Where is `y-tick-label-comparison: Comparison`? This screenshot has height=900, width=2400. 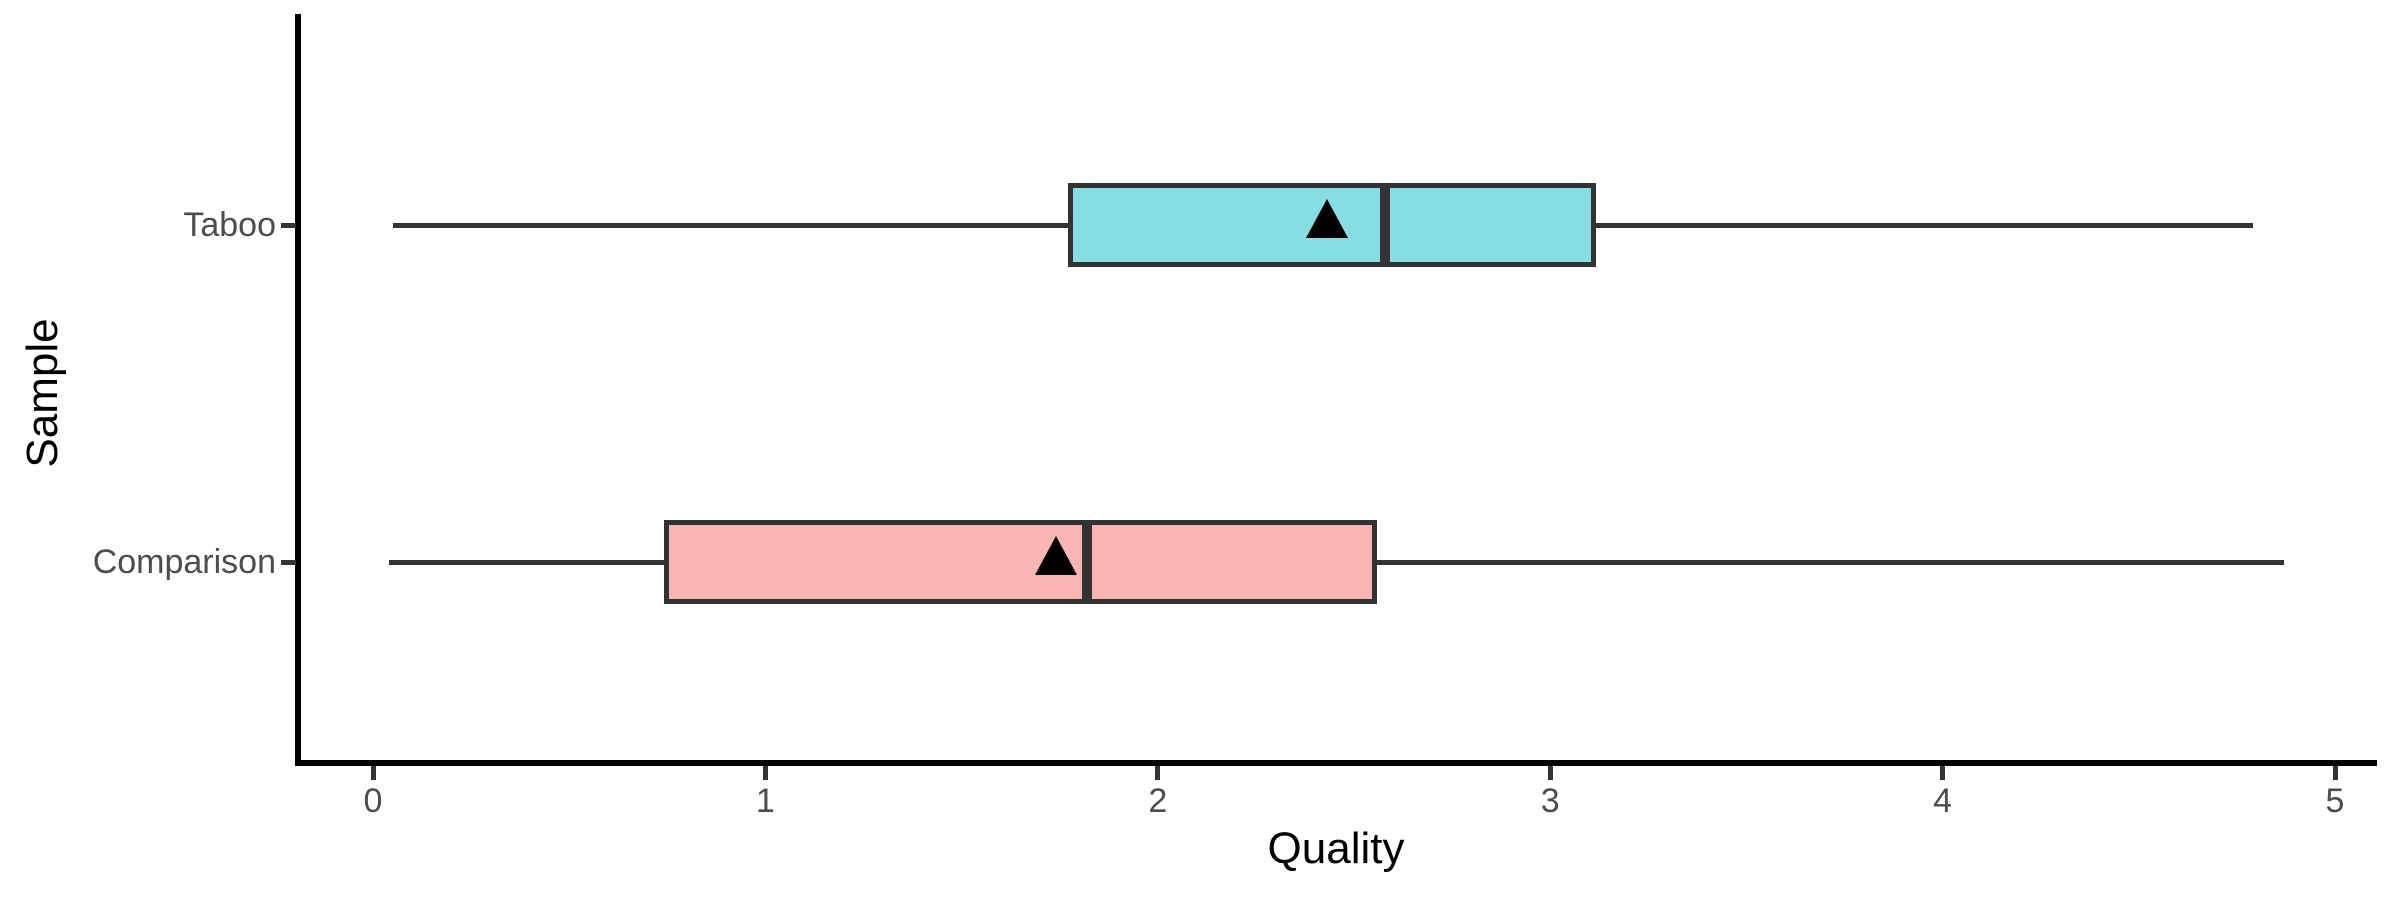
y-tick-label-comparison: Comparison is located at coordinates (184, 562).